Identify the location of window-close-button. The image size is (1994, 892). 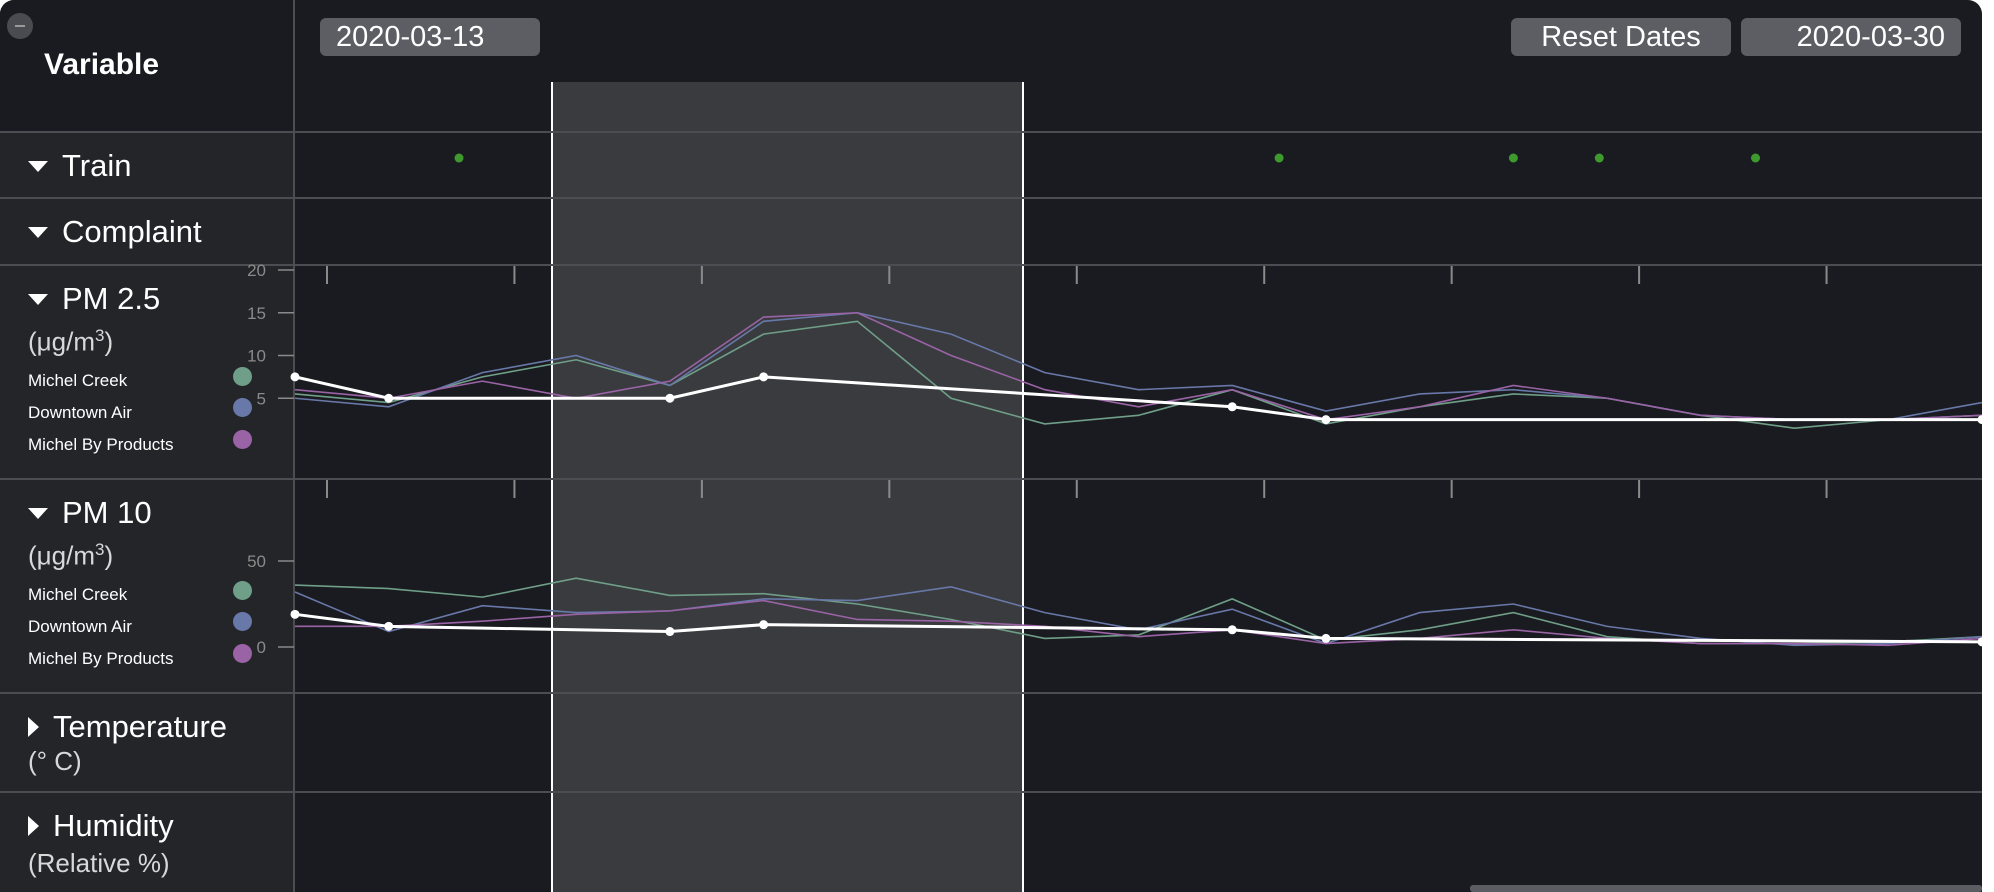
(20, 26).